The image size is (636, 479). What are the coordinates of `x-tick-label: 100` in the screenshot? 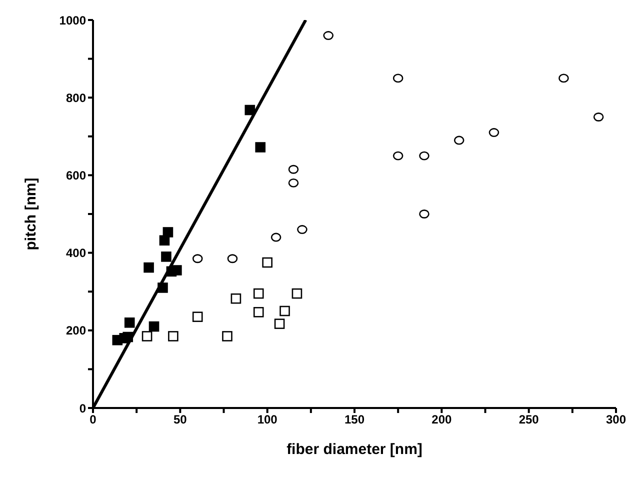 It's located at (267, 419).